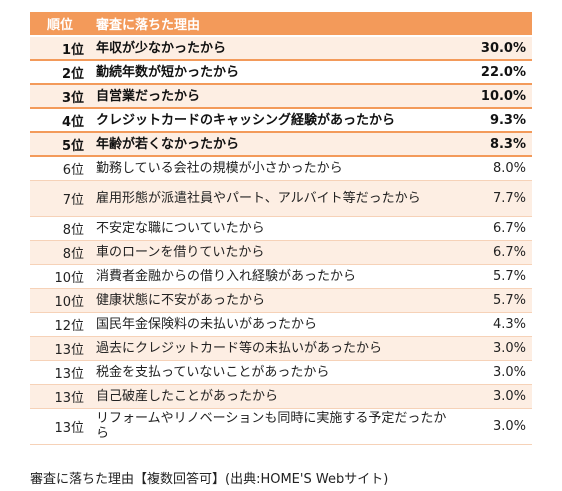 The image size is (562, 491). What do you see at coordinates (496, 48) in the screenshot?
I see `percentage-cell: 30.0%` at bounding box center [496, 48].